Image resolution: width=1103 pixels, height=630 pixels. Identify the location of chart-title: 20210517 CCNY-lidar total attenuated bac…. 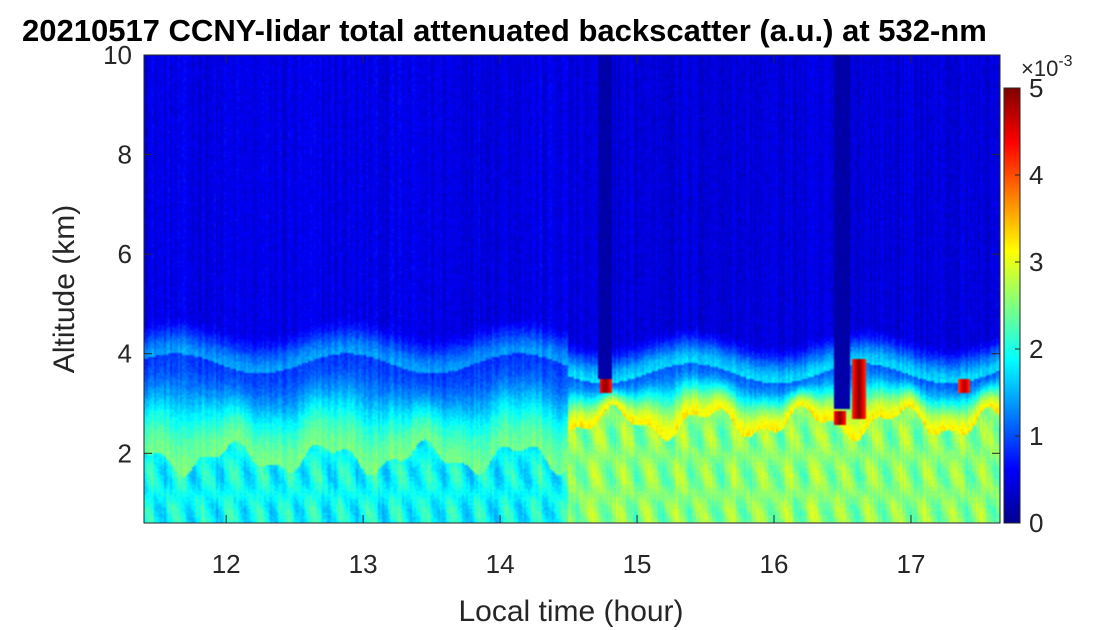
(504, 30).